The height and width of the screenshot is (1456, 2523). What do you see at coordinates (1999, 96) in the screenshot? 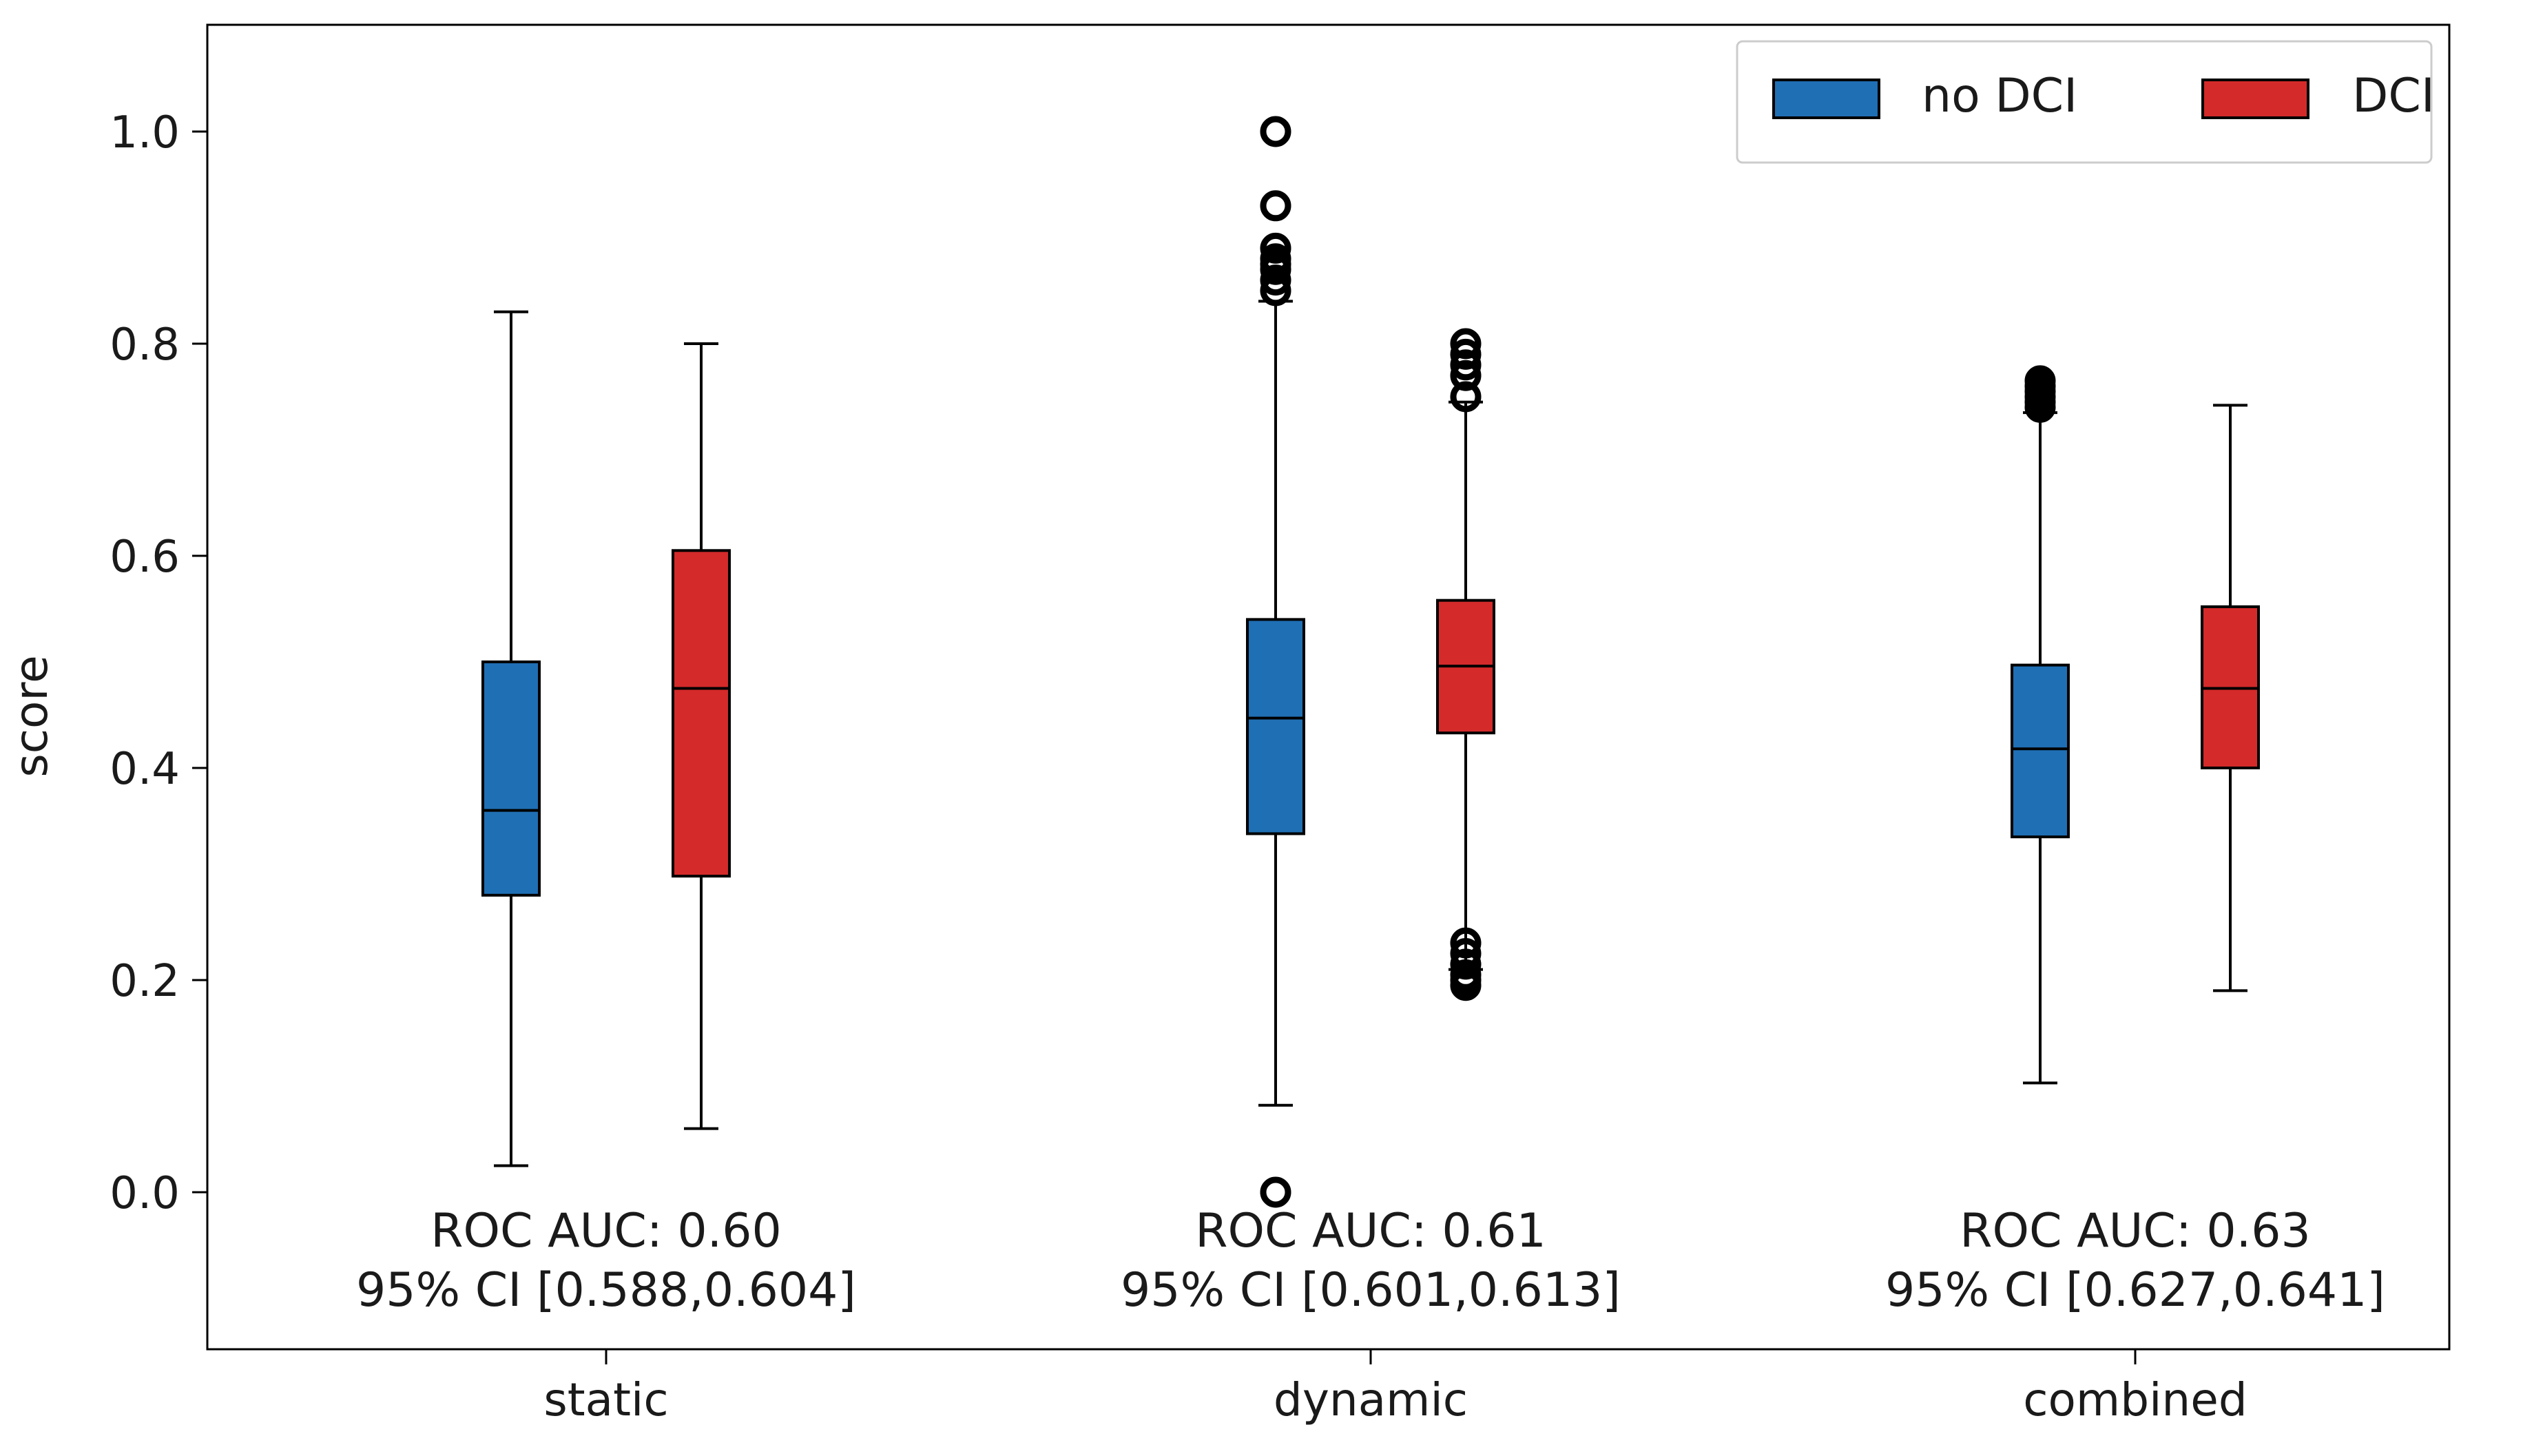
I see `legend-label-no-dci: no DCI` at bounding box center [1999, 96].